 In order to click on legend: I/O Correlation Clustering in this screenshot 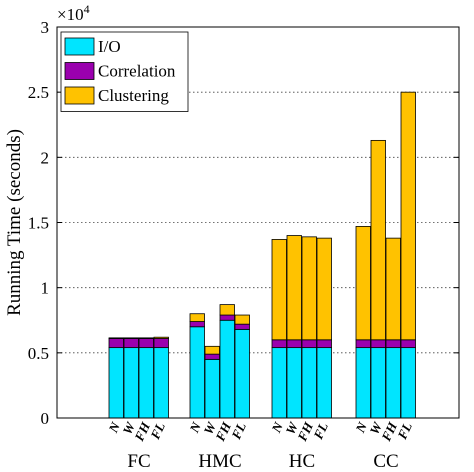, I will do `click(124, 71)`.